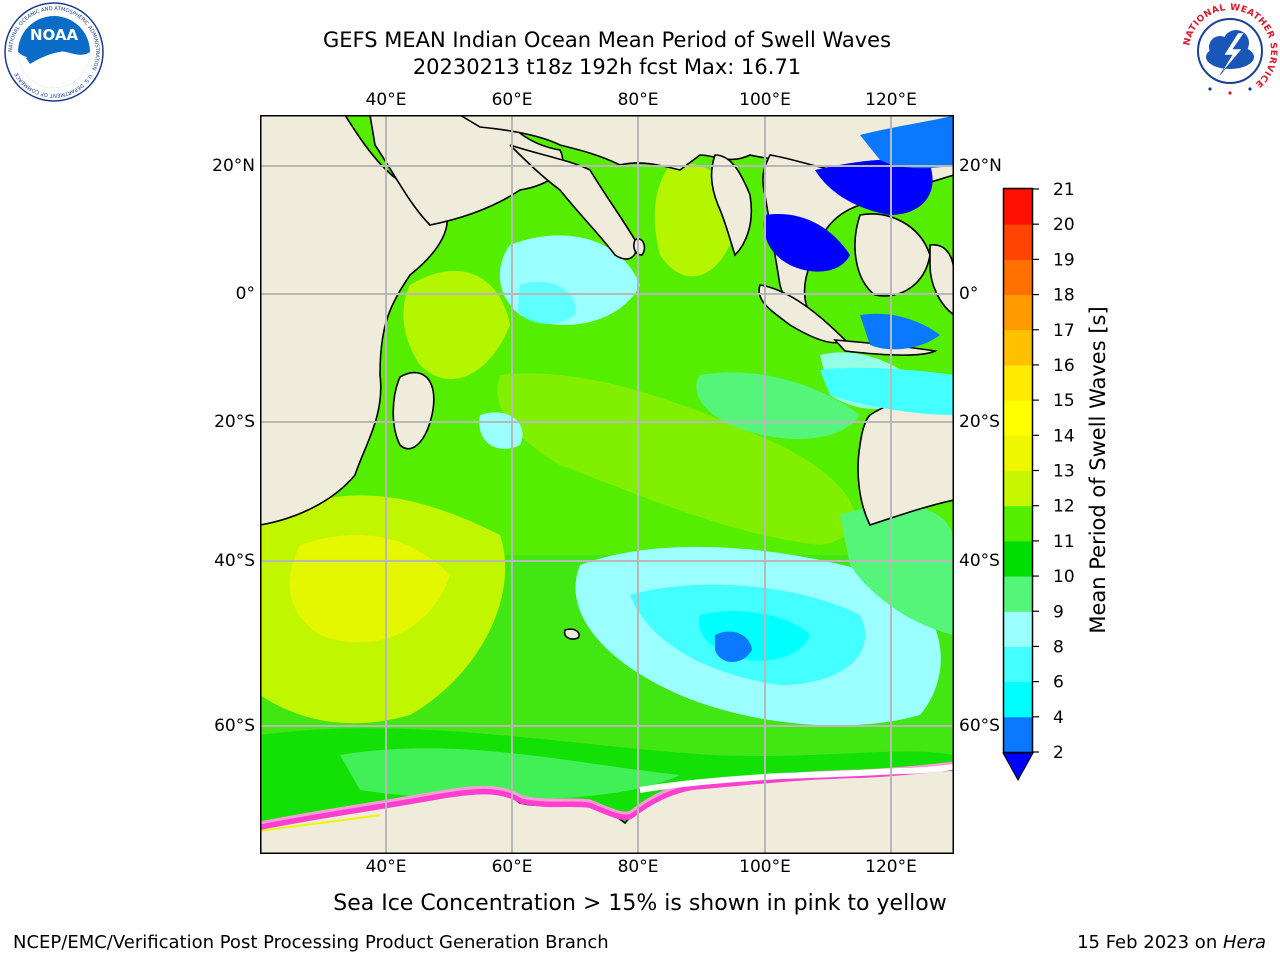  Describe the element at coordinates (512, 100) in the screenshot. I see `lon-label-top: 60°E` at that location.